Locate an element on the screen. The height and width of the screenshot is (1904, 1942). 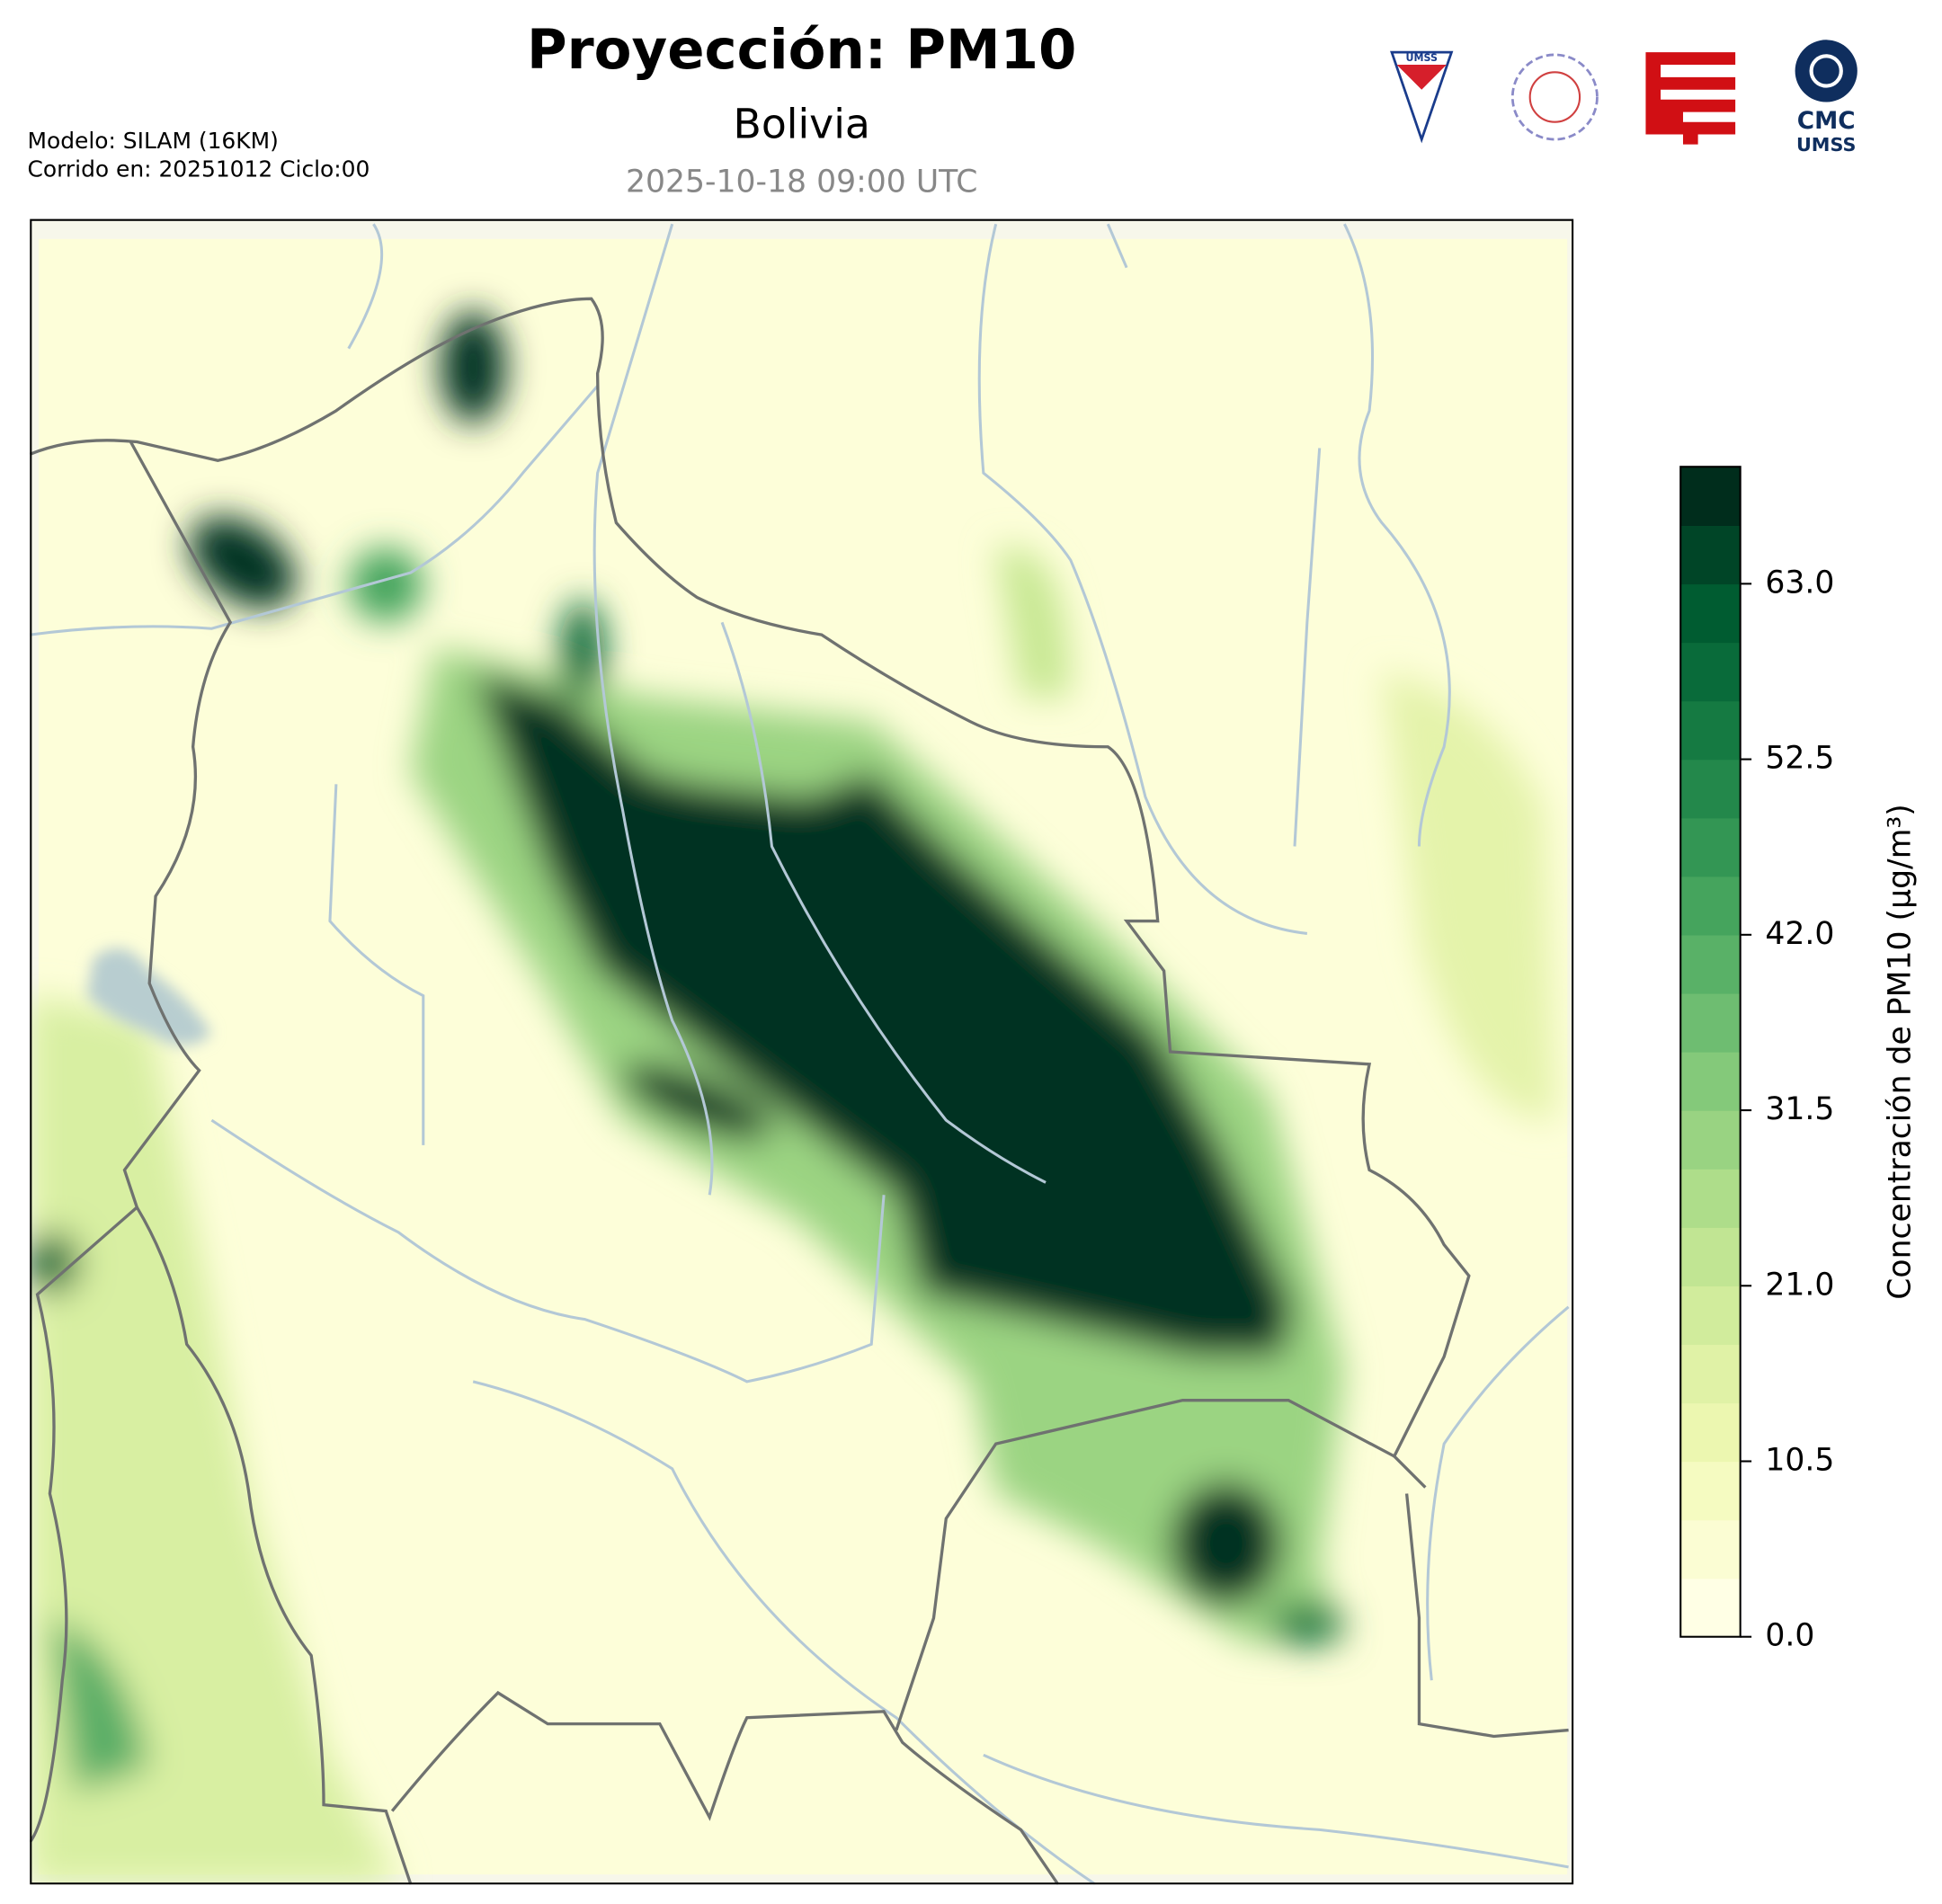
datetime: 2025-10-18 09:00 UTC is located at coordinates (802, 182).